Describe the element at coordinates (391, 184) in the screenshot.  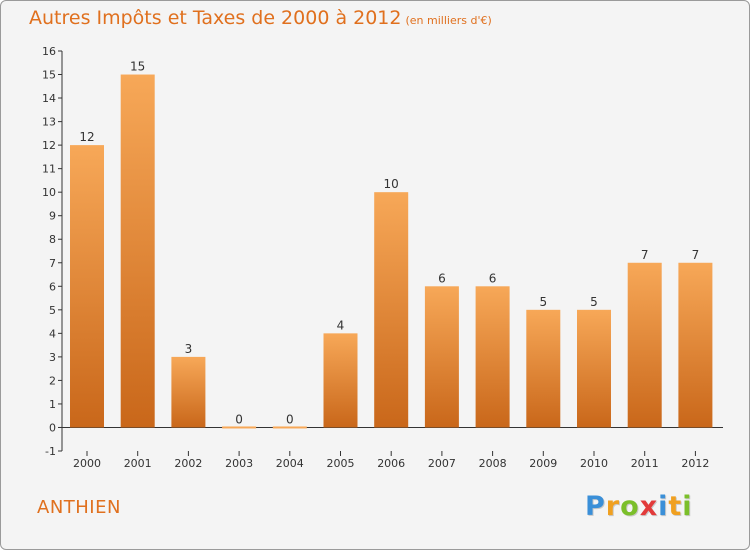
I see `data-label: 10` at that location.